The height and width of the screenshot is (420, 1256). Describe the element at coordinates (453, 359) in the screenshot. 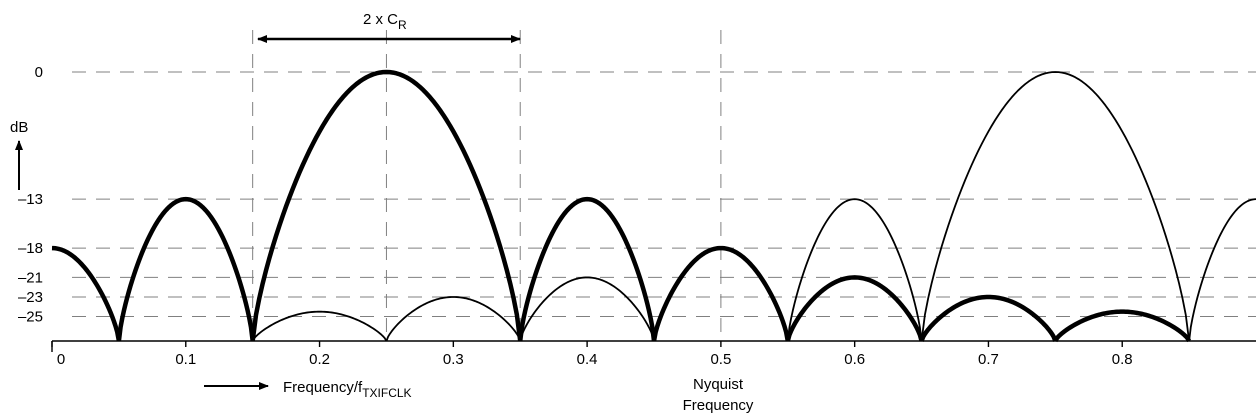

I see `x-tick-label-3: 0.3` at that location.